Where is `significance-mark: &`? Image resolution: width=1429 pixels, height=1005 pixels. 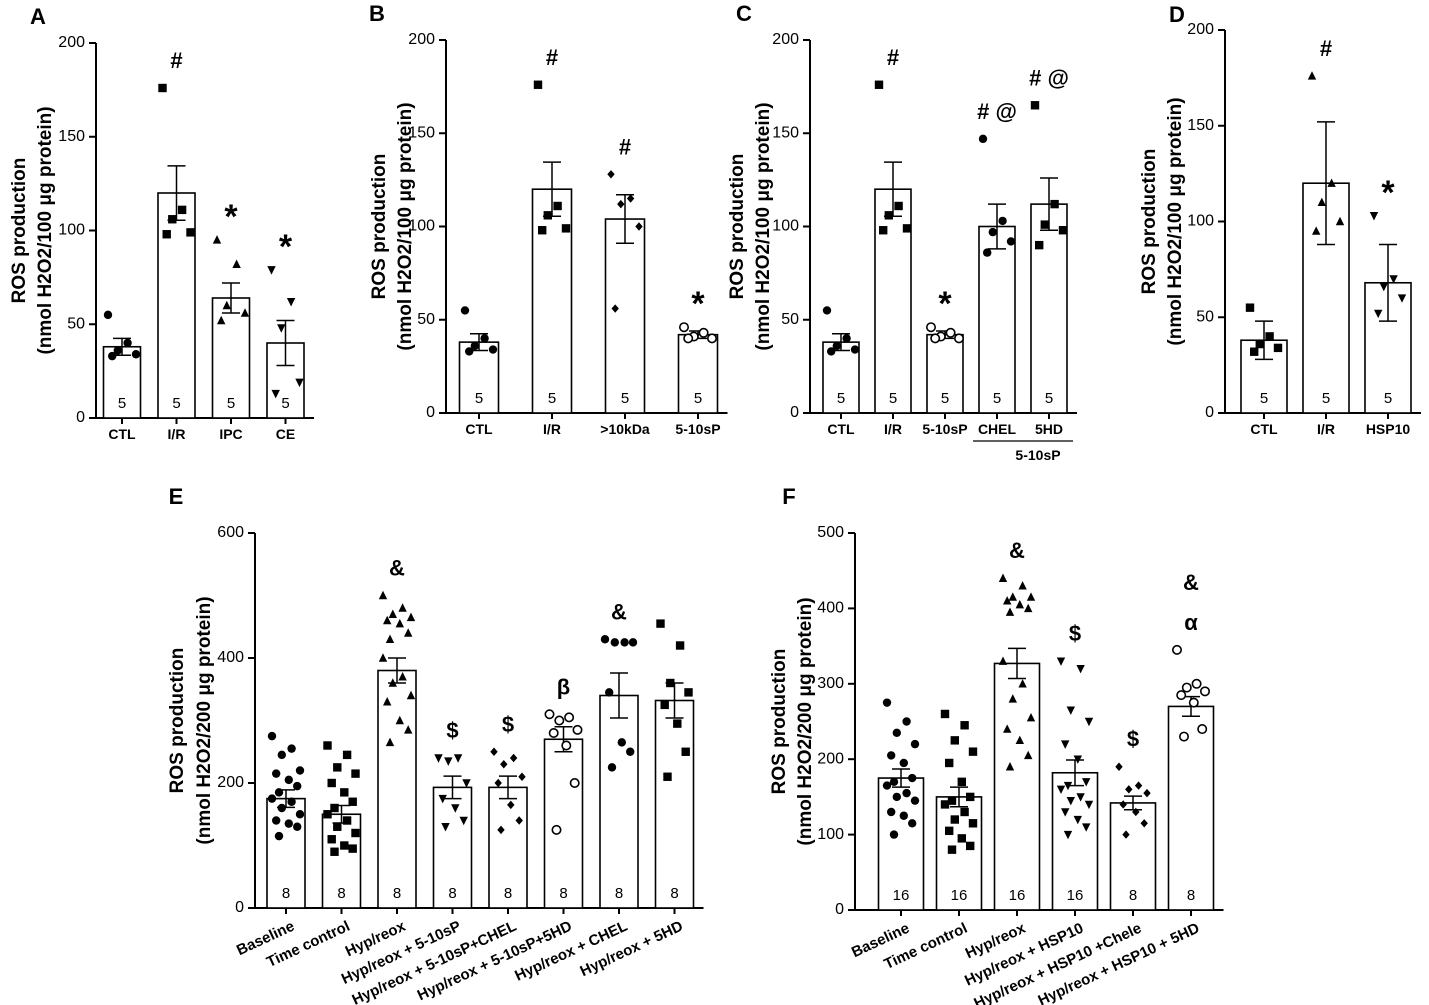 significance-mark: & is located at coordinates (619, 611).